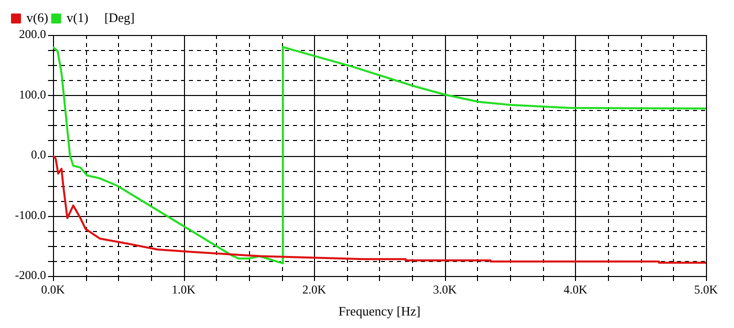  What do you see at coordinates (77, 17) in the screenshot?
I see `legend-label: v(1)` at bounding box center [77, 17].